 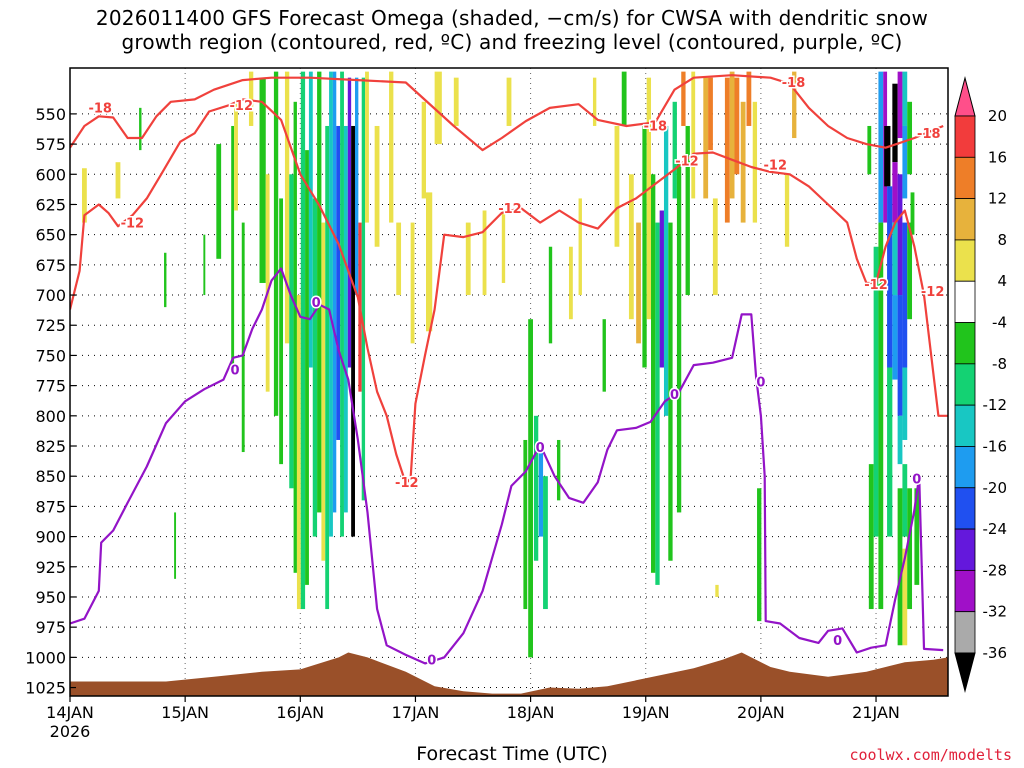 What do you see at coordinates (50, 144) in the screenshot?
I see `y-tick-label: 575` at bounding box center [50, 144].